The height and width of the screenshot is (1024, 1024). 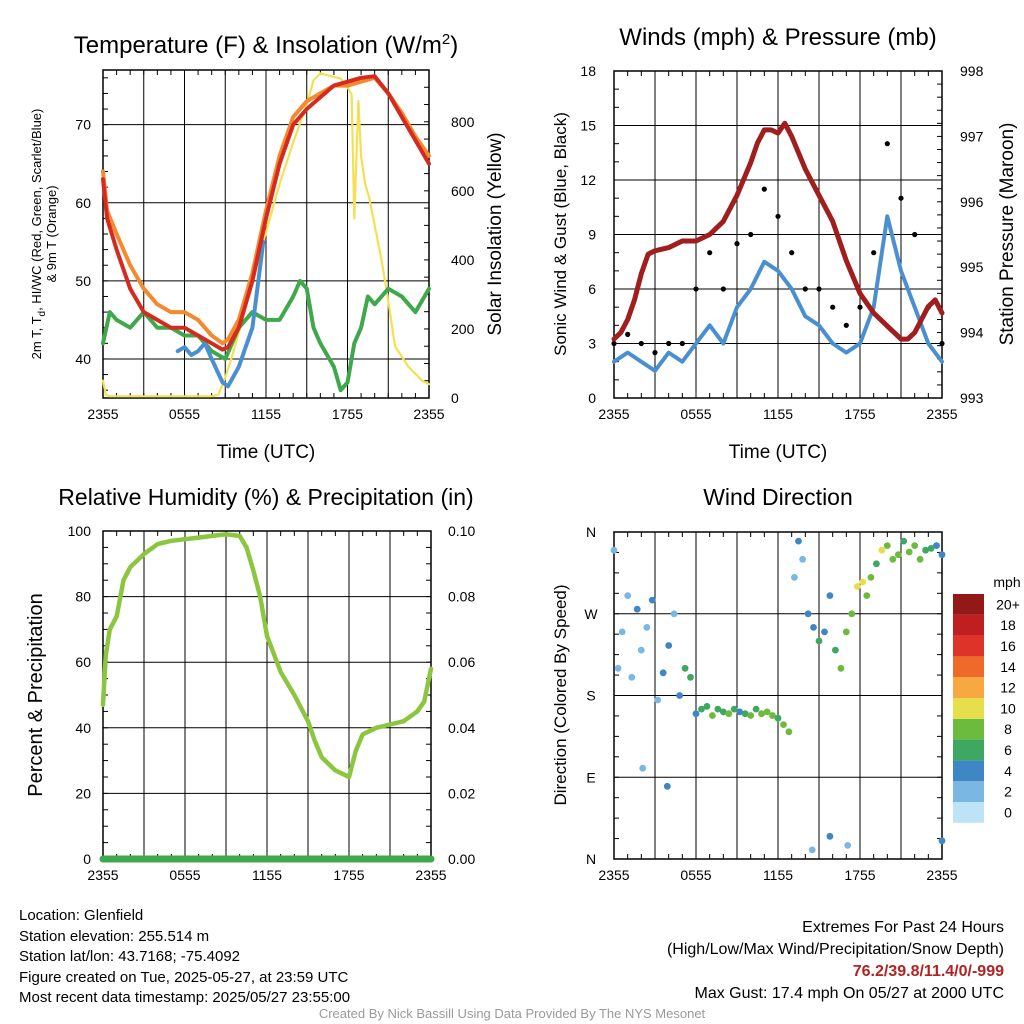 What do you see at coordinates (972, 71) in the screenshot?
I see `pressure-ytick-label: 998` at bounding box center [972, 71].